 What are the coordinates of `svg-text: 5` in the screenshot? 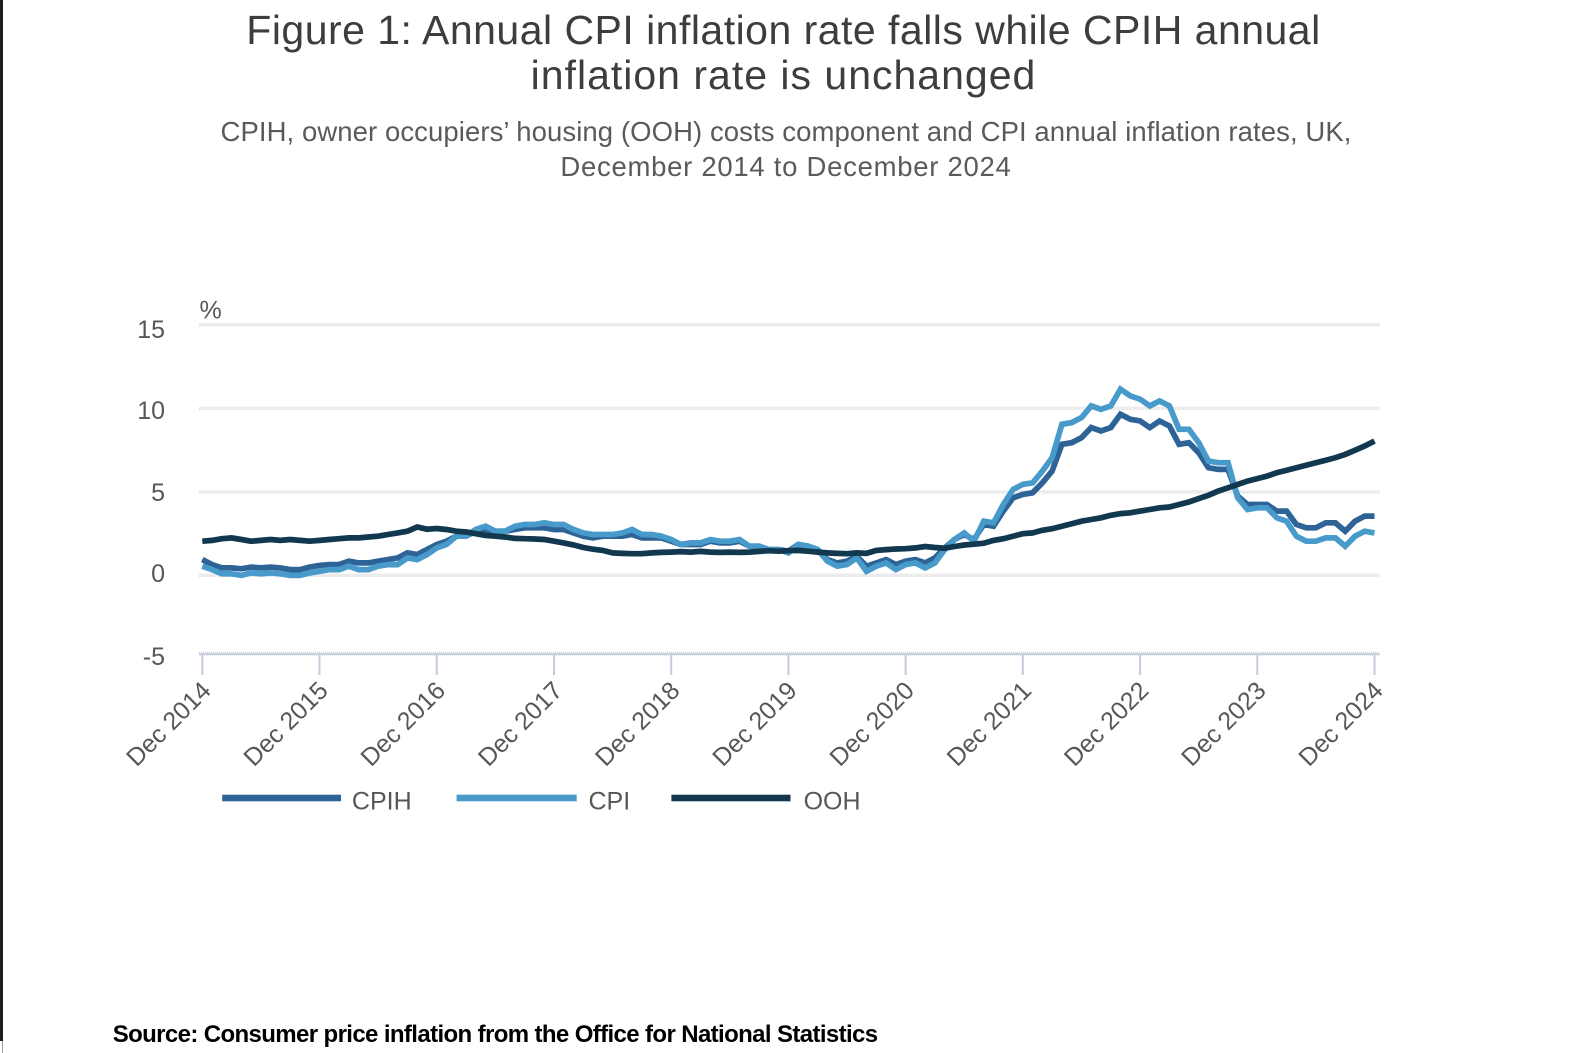 It's located at (158, 493).